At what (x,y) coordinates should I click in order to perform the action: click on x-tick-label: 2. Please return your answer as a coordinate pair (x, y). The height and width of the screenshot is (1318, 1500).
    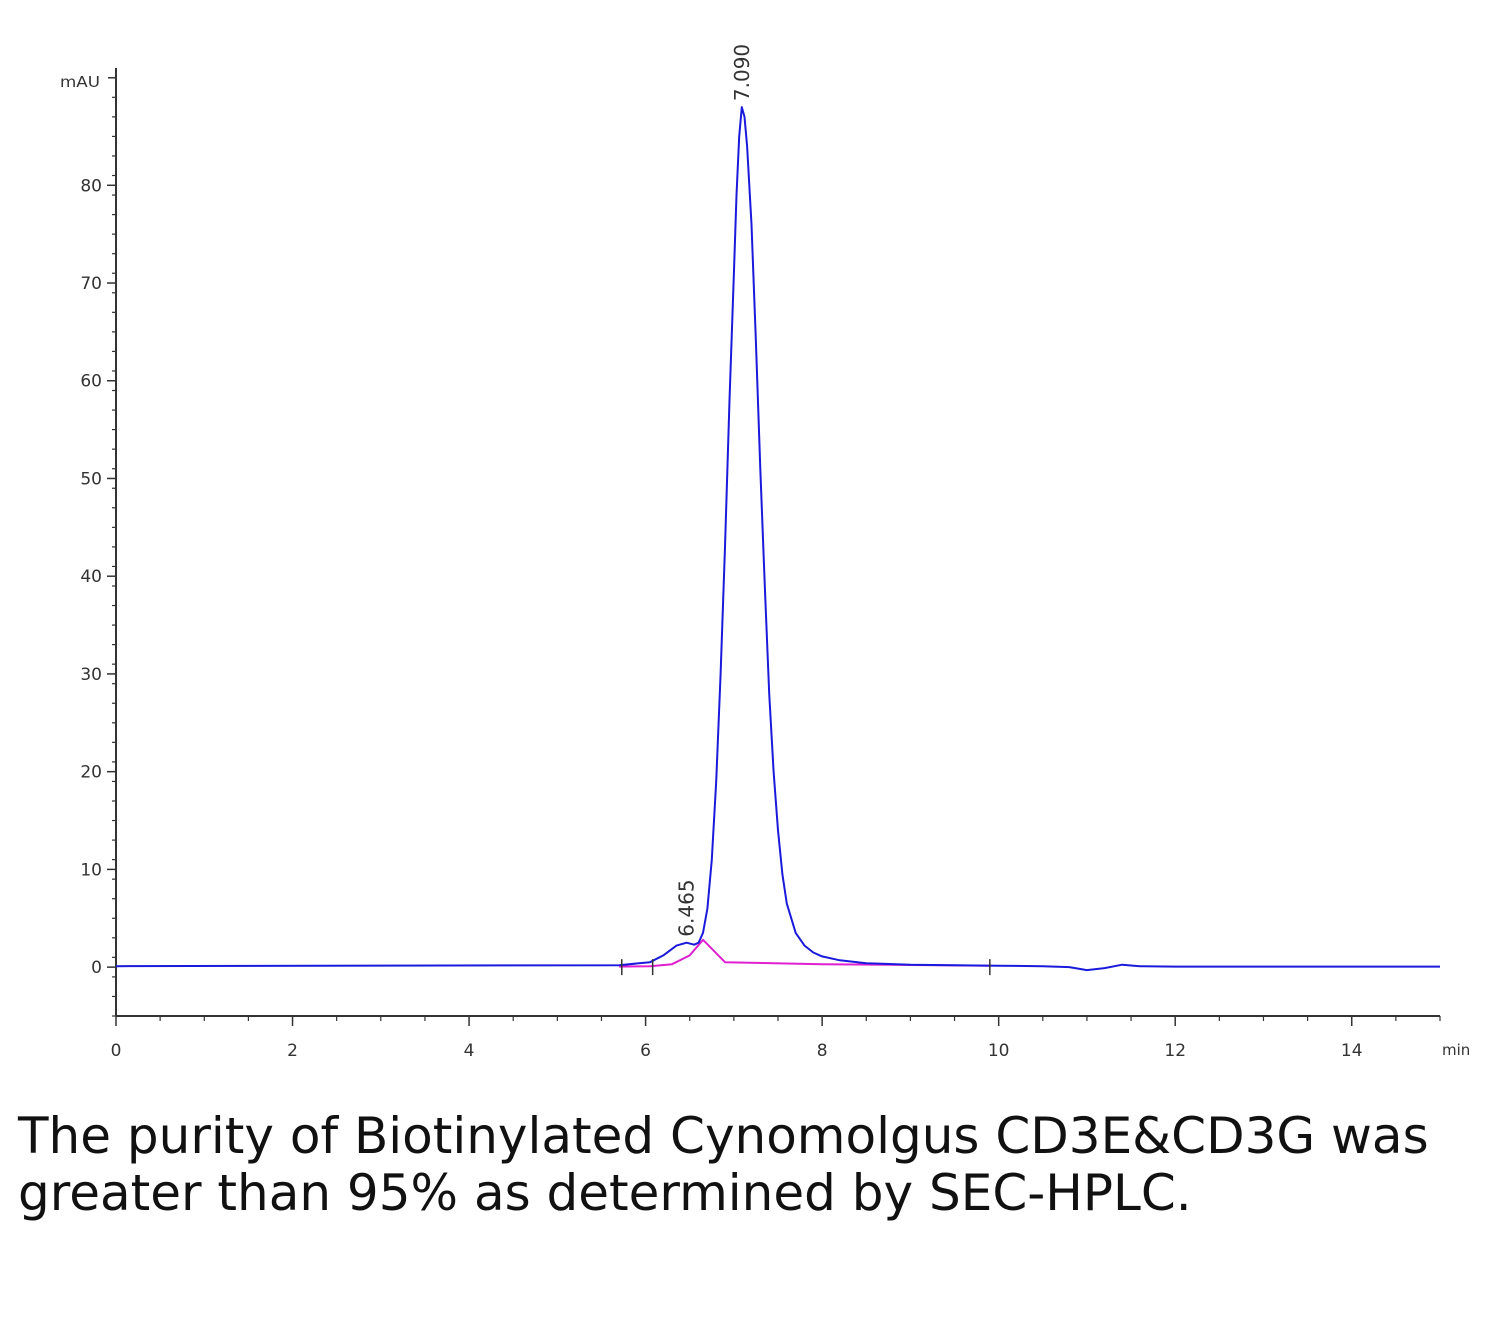
    Looking at the image, I should click on (292, 1051).